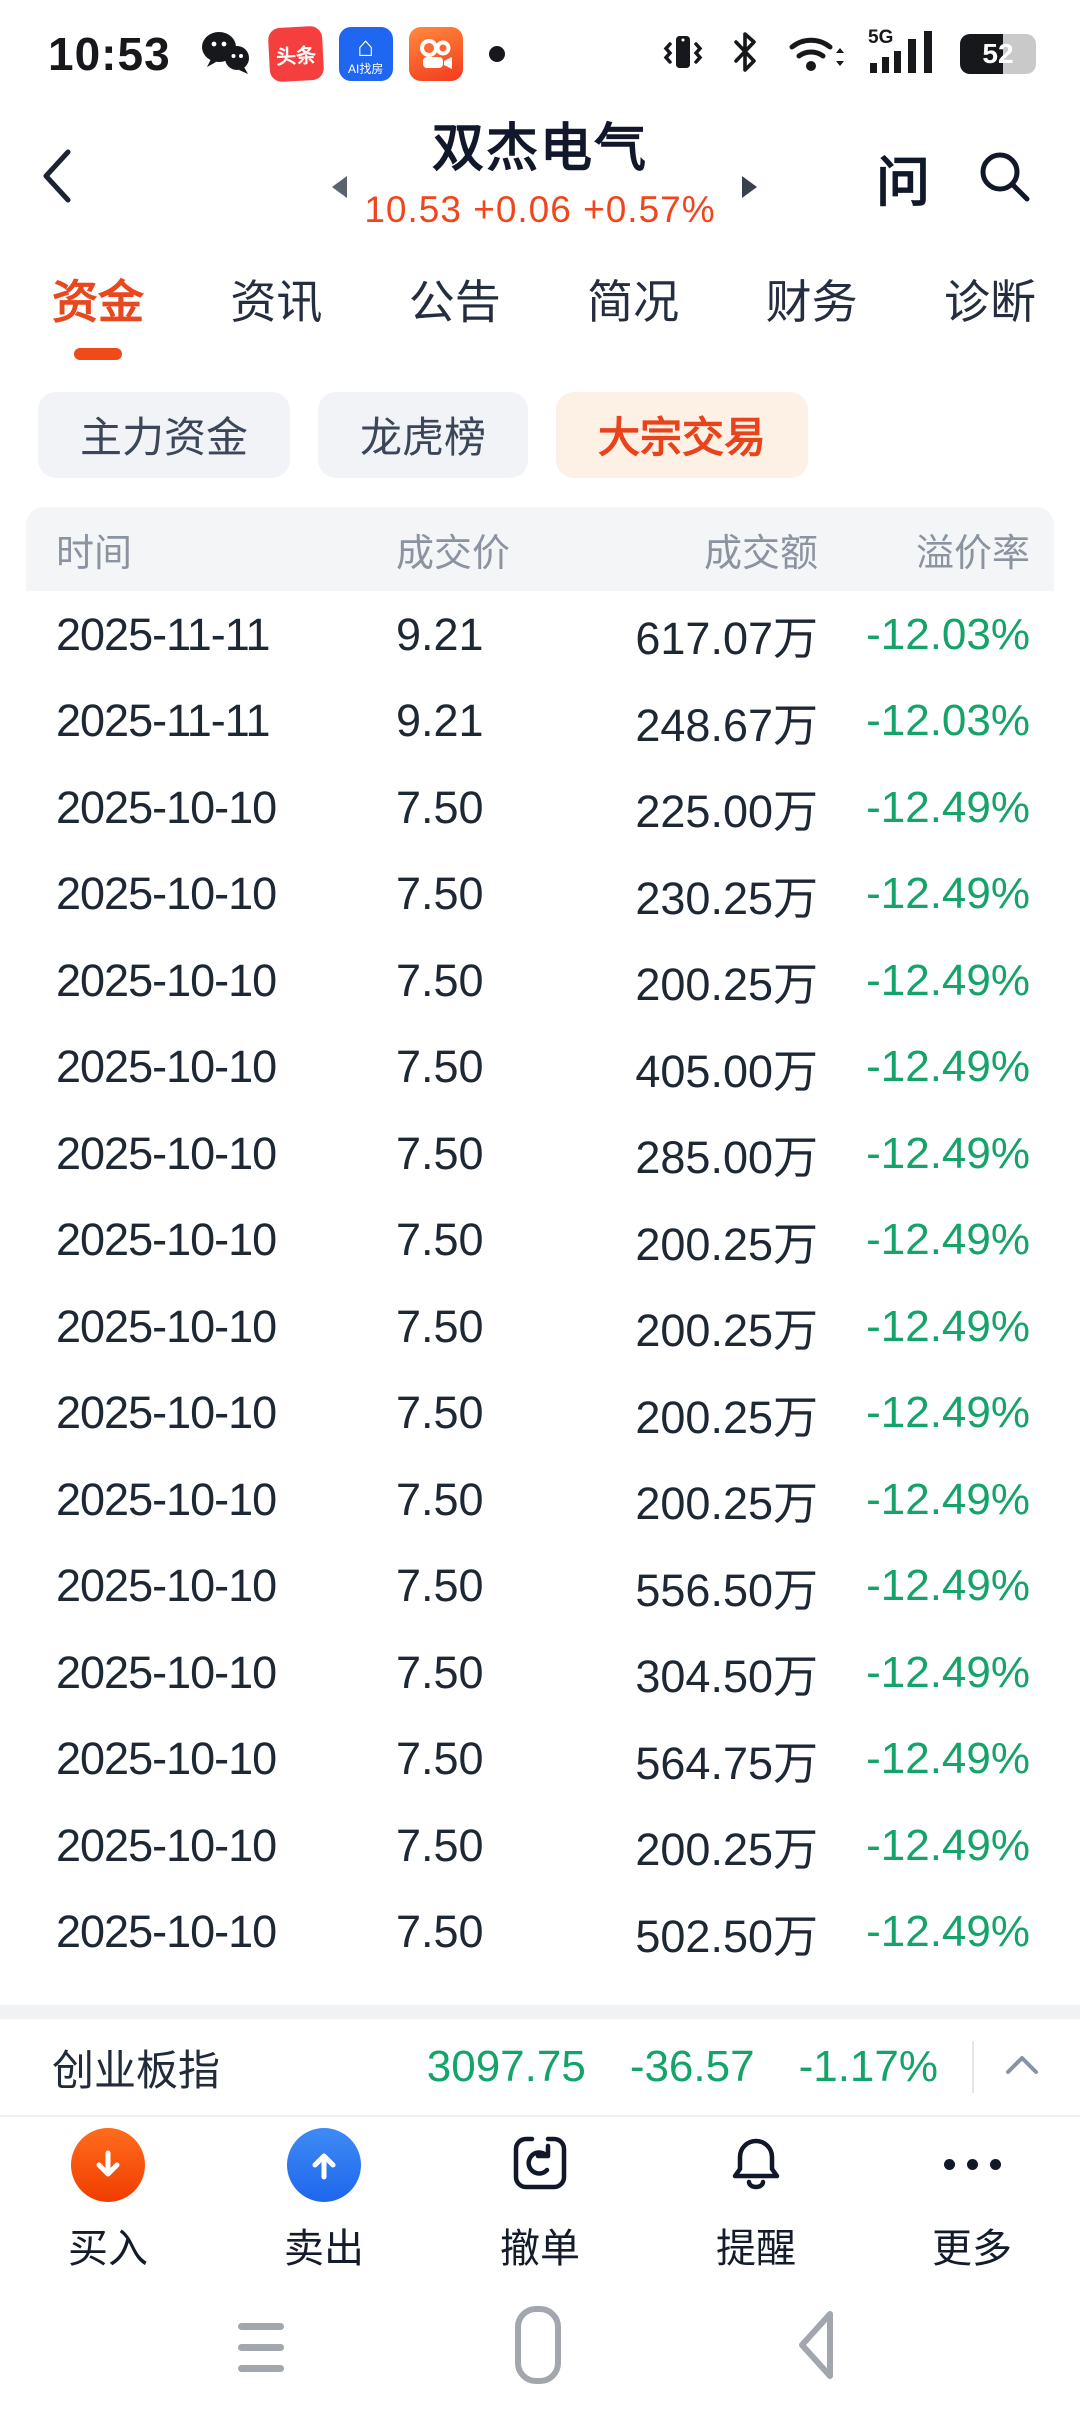 The height and width of the screenshot is (2412, 1080). What do you see at coordinates (540, 1759) in the screenshot?
I see `table-row: 2025-10-10 7.50 564.75万 -12.49%` at bounding box center [540, 1759].